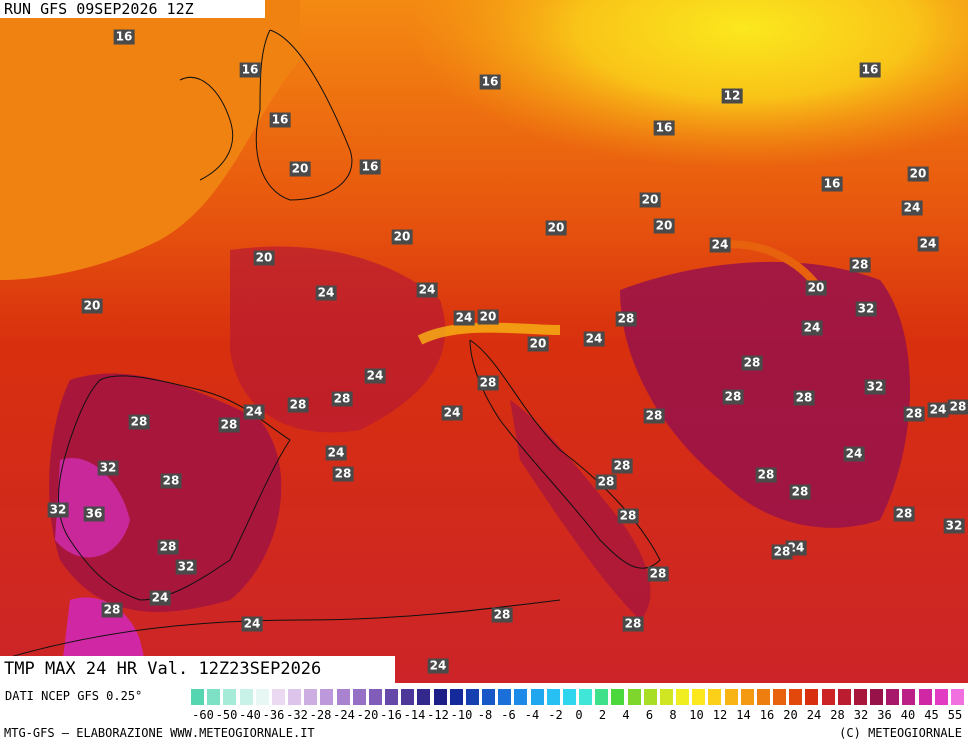 The image size is (968, 745). What do you see at coordinates (626, 715) in the screenshot?
I see `colorbar-tick-label: 4` at bounding box center [626, 715].